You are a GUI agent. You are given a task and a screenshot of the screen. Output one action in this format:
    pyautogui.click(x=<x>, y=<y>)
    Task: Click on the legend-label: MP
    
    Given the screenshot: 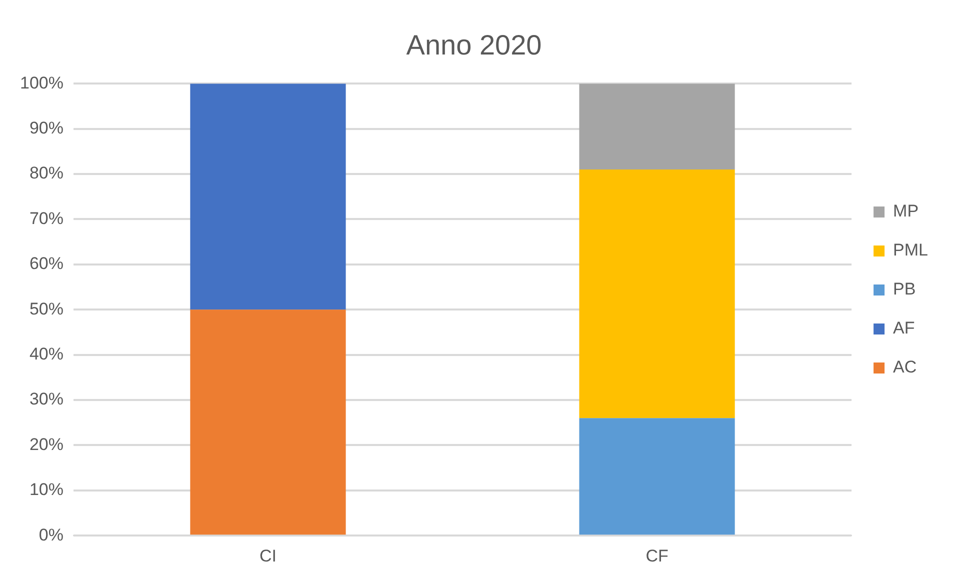 What is the action you would take?
    pyautogui.click(x=906, y=211)
    